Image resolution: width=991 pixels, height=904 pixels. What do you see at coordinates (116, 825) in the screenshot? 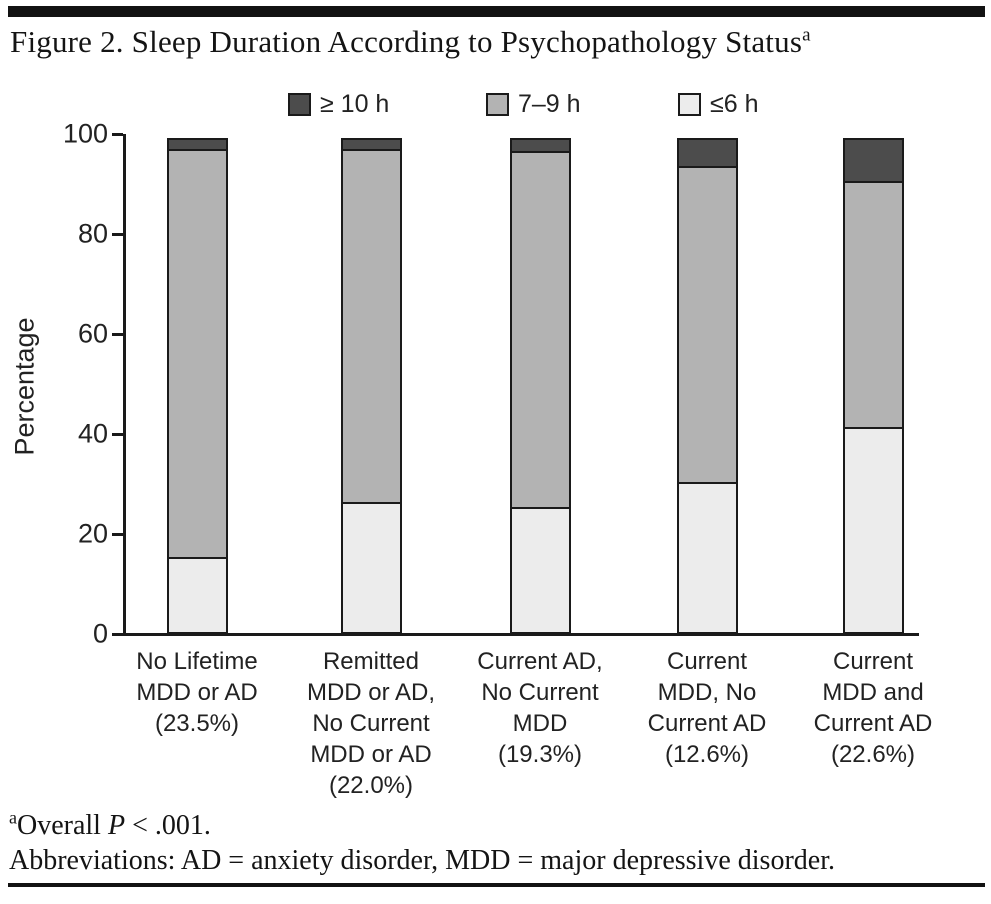
I see `footnote-overall-p: P` at bounding box center [116, 825].